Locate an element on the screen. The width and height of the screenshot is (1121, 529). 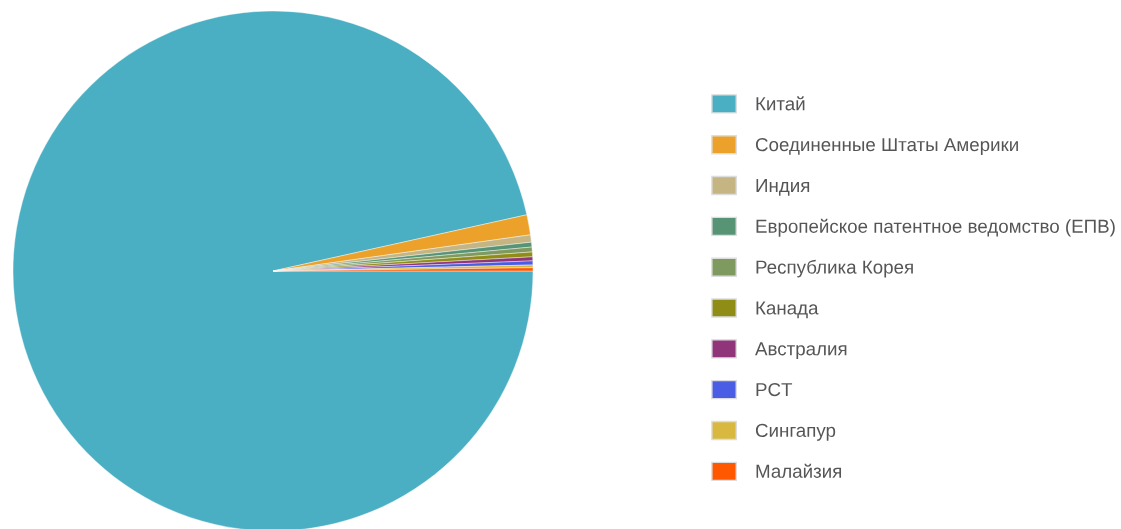
legend-label: Сингапур is located at coordinates (795, 432).